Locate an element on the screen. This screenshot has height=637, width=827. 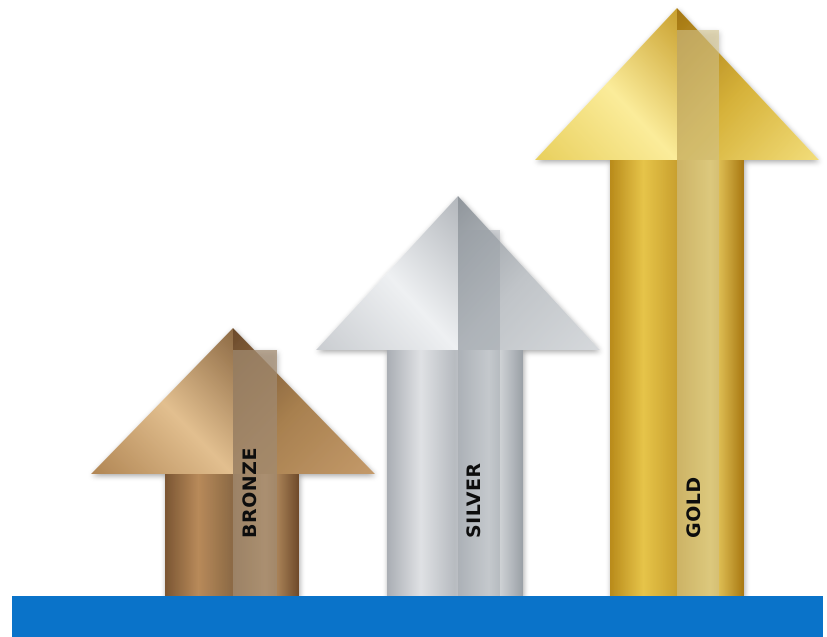
bronze-label: BRONZE is located at coordinates (250, 492).